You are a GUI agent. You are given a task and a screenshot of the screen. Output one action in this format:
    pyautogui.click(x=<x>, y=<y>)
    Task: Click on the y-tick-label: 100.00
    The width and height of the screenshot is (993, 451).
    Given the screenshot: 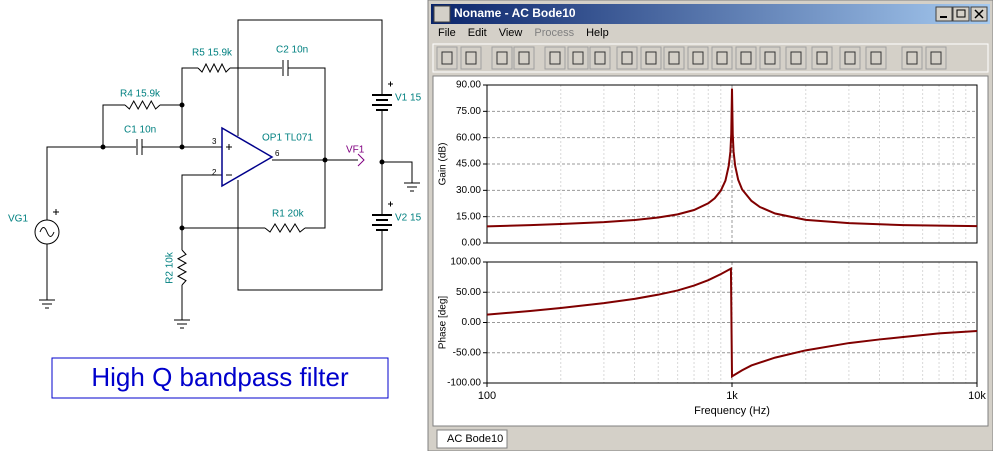 What is the action you would take?
    pyautogui.click(x=465, y=262)
    